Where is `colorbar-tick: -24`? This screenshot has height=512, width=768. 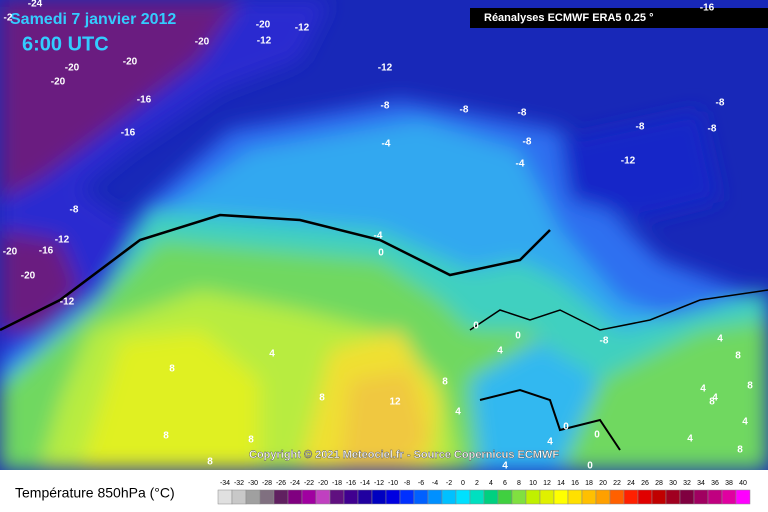 colorbar-tick: -24 is located at coordinates (295, 483).